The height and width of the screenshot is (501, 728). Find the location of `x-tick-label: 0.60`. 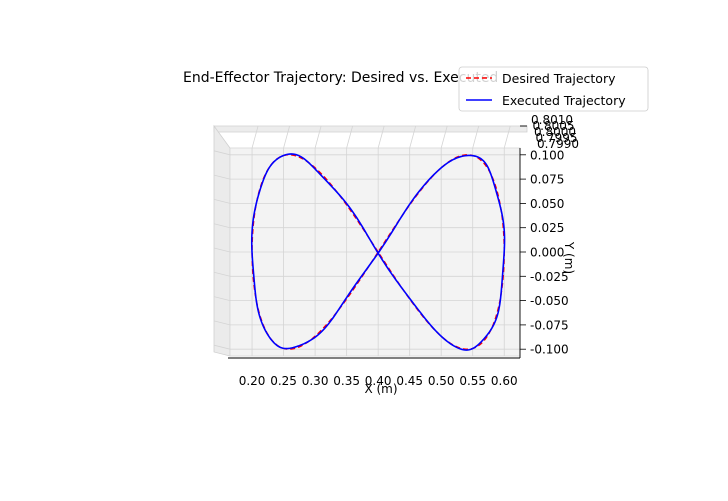

x-tick-label: 0.60 is located at coordinates (504, 381).